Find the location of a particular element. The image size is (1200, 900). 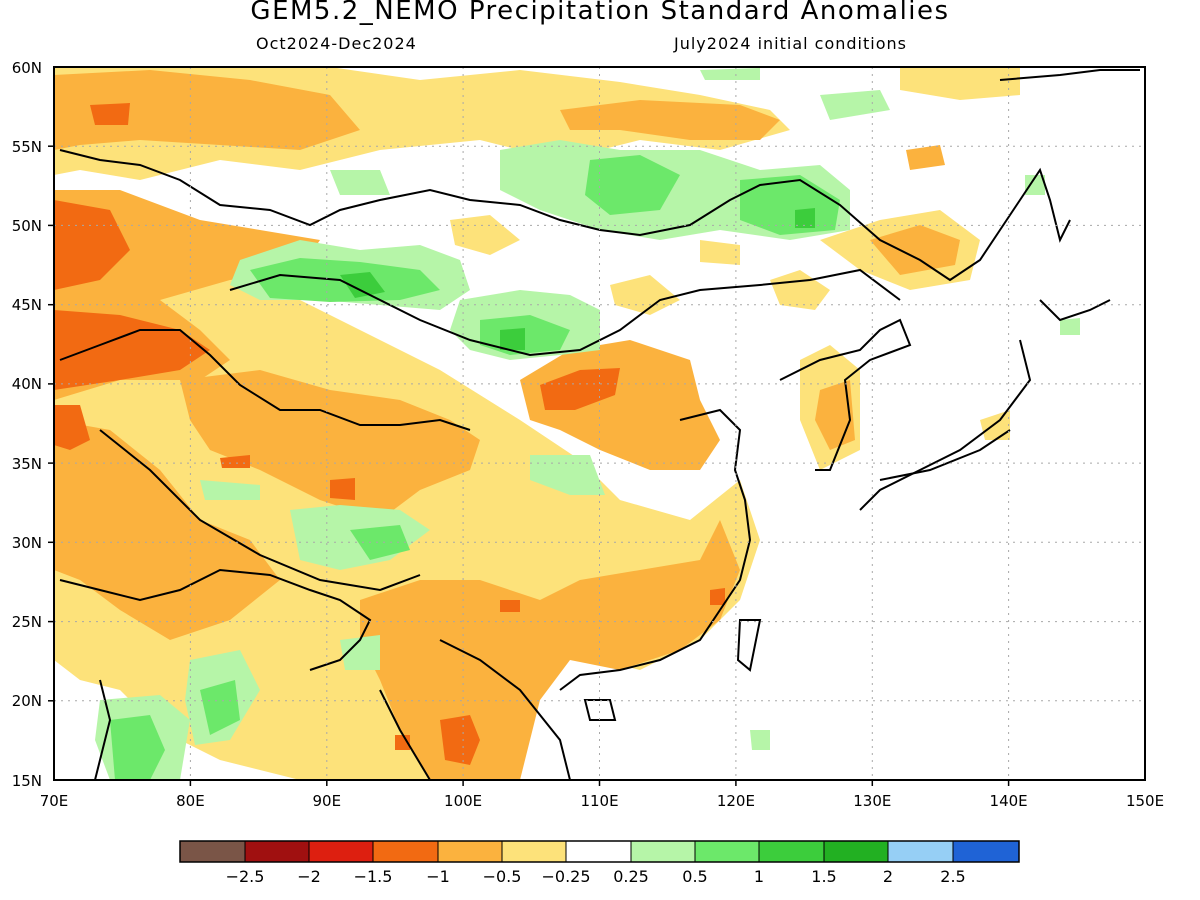

forecast-period: Oct2024-Dec2024 is located at coordinates (336, 43).